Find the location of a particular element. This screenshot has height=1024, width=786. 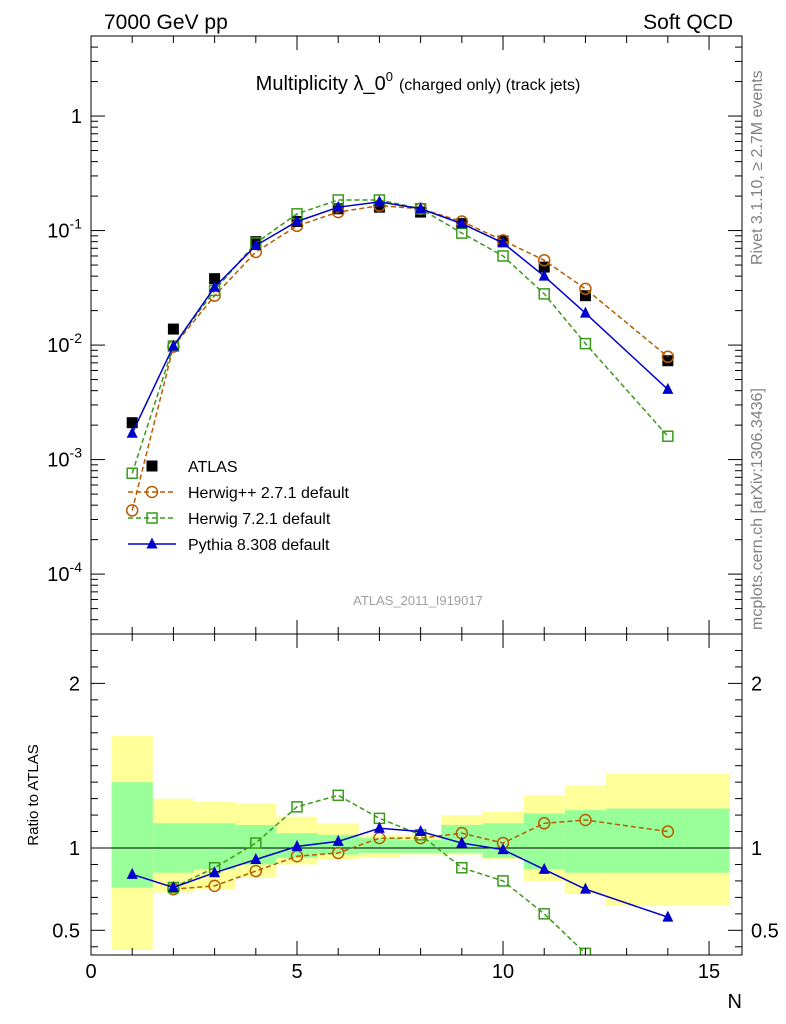

mcplots-label: mcplots.cern.ch [arXiv:1306.3436] is located at coordinates (757, 509).